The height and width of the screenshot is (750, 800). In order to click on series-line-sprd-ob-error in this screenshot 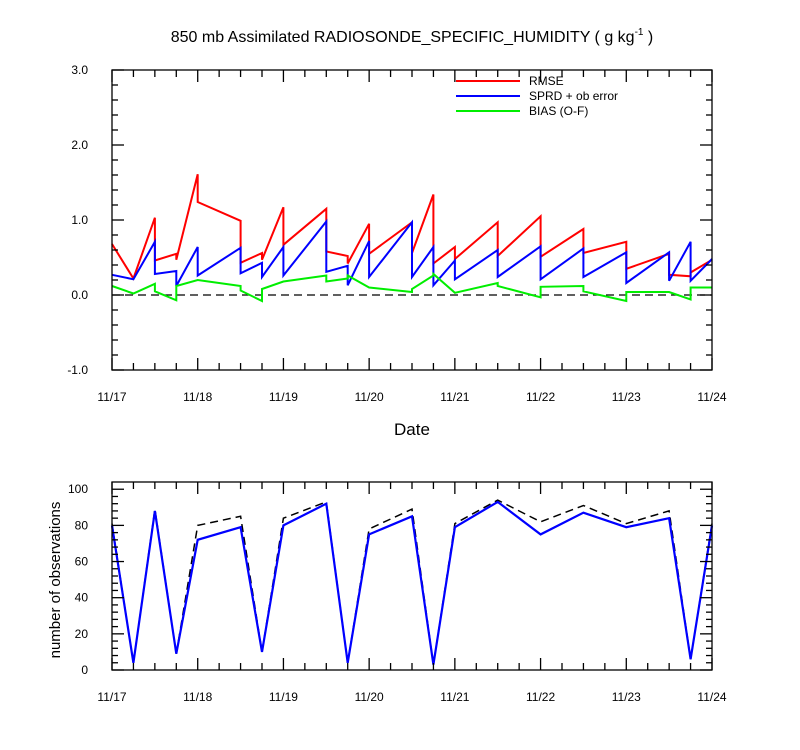, I will do `click(412, 253)`.